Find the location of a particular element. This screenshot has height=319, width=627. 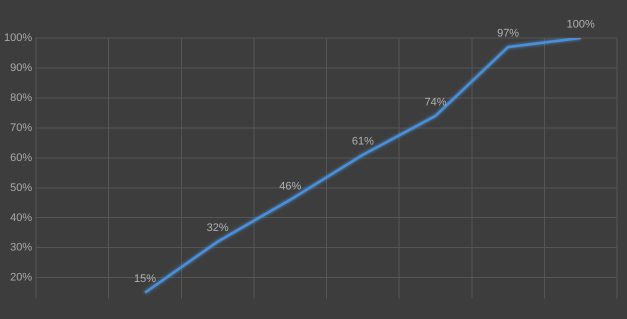

data-label: 15% is located at coordinates (145, 279).